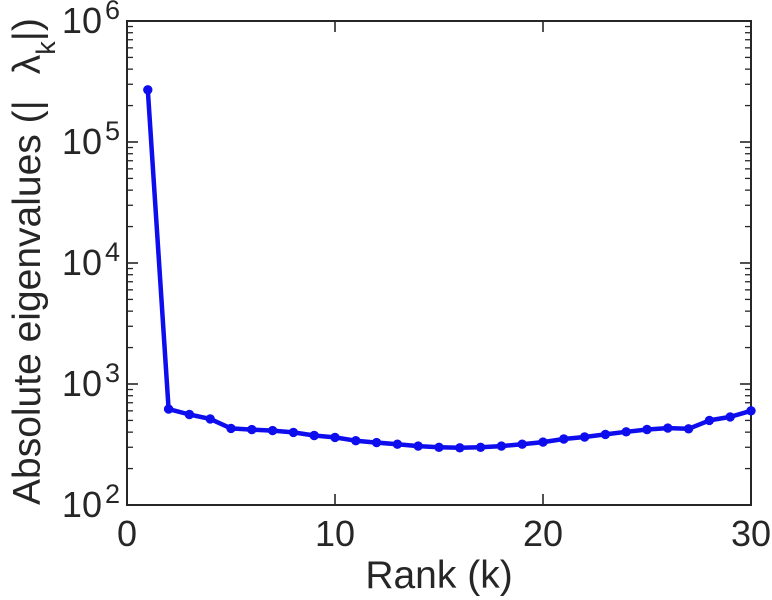 Image resolution: width=772 pixels, height=600 pixels. I want to click on y-tick-exponent: 5, so click(112, 131).